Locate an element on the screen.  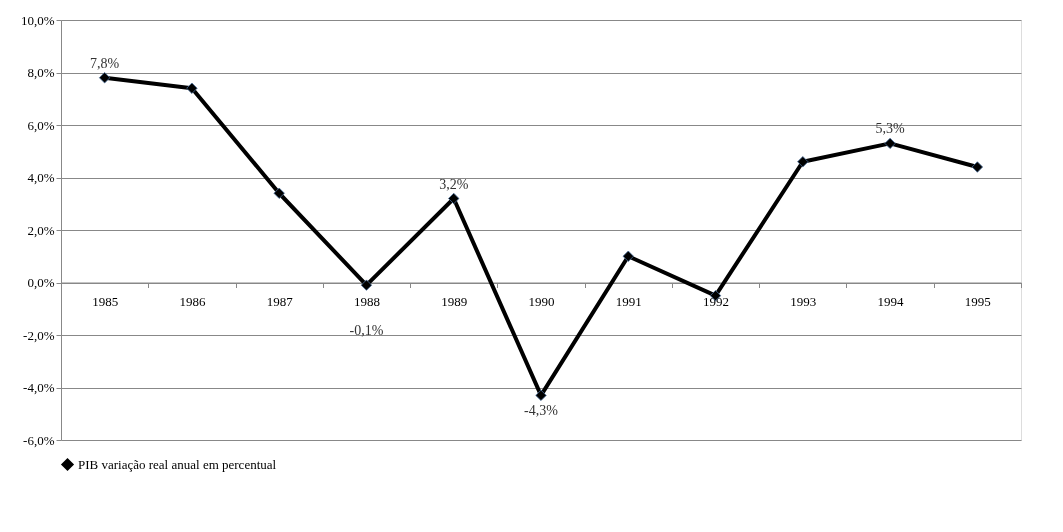
x-tick-label: 1994 is located at coordinates (891, 301).